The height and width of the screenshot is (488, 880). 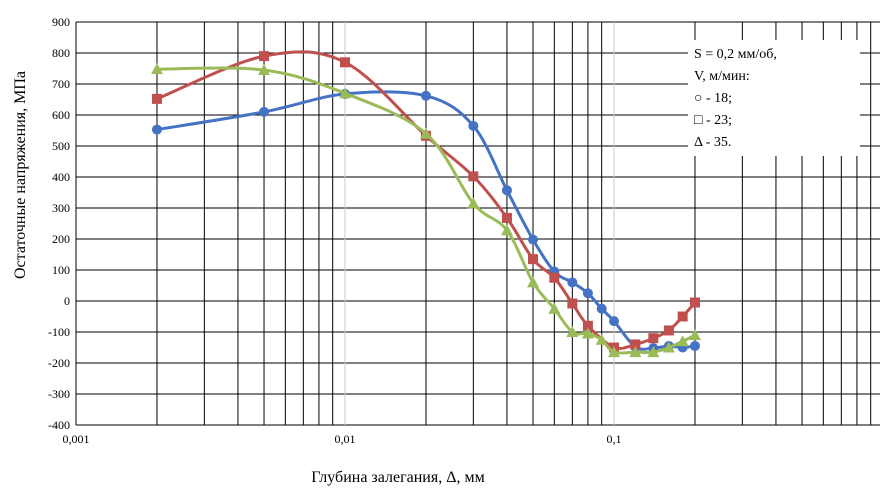 What do you see at coordinates (61, 84) in the screenshot?
I see `y-tick-label: 700` at bounding box center [61, 84].